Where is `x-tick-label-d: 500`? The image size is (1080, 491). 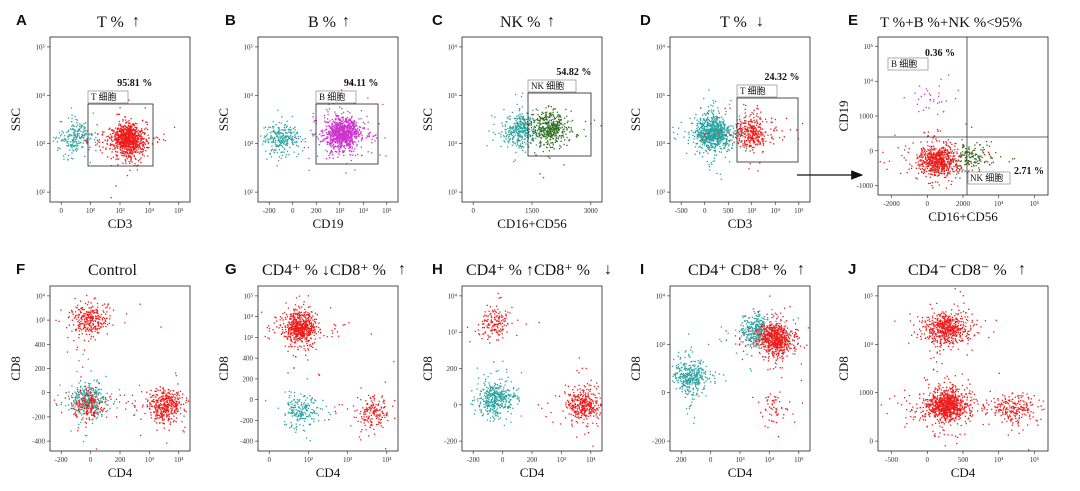
x-tick-label-d: 500 is located at coordinates (728, 211).